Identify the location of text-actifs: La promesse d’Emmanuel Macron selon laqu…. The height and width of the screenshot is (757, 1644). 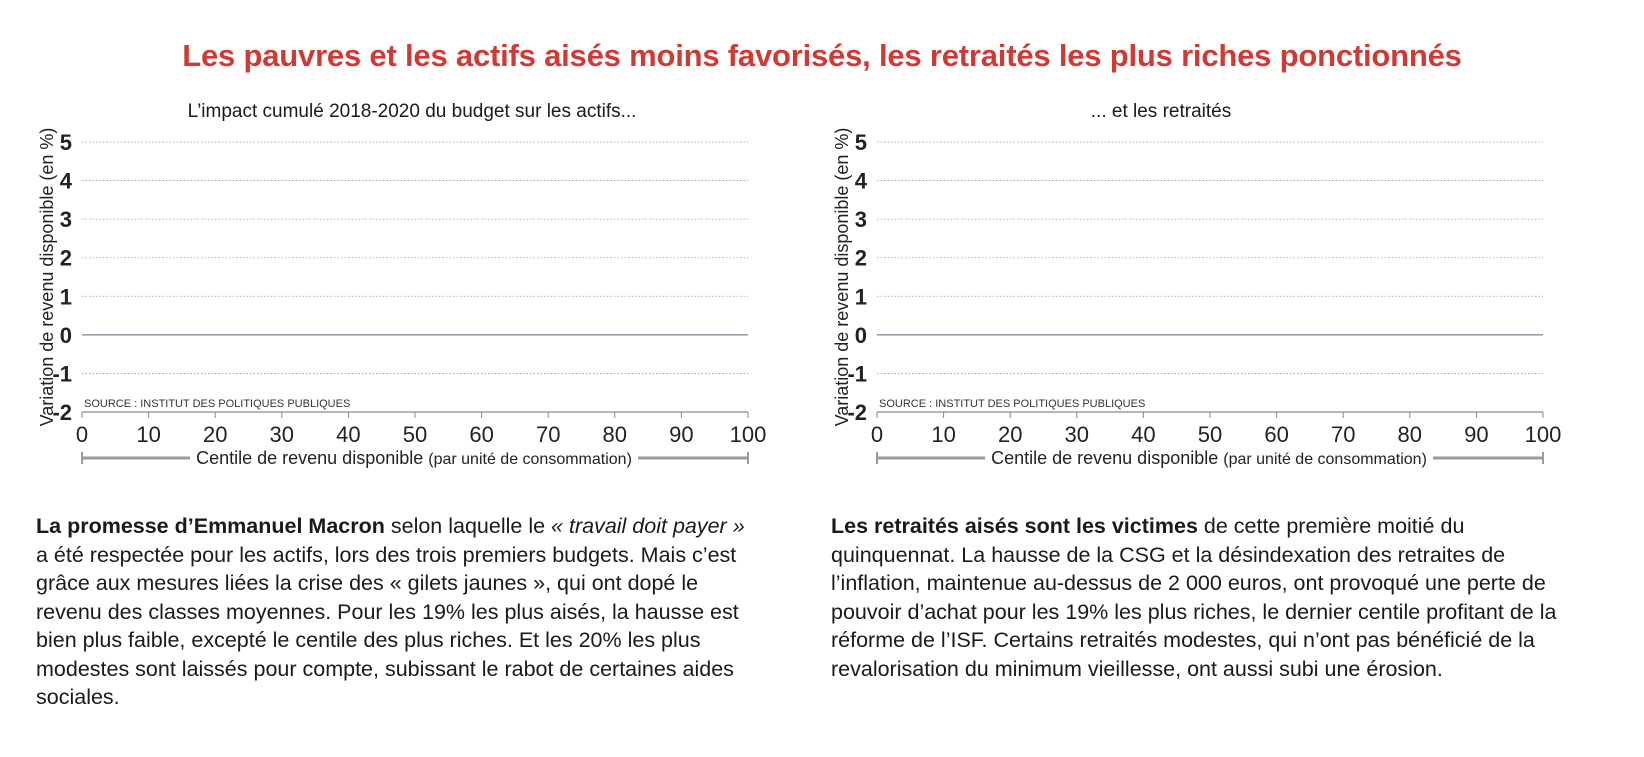
(396, 612).